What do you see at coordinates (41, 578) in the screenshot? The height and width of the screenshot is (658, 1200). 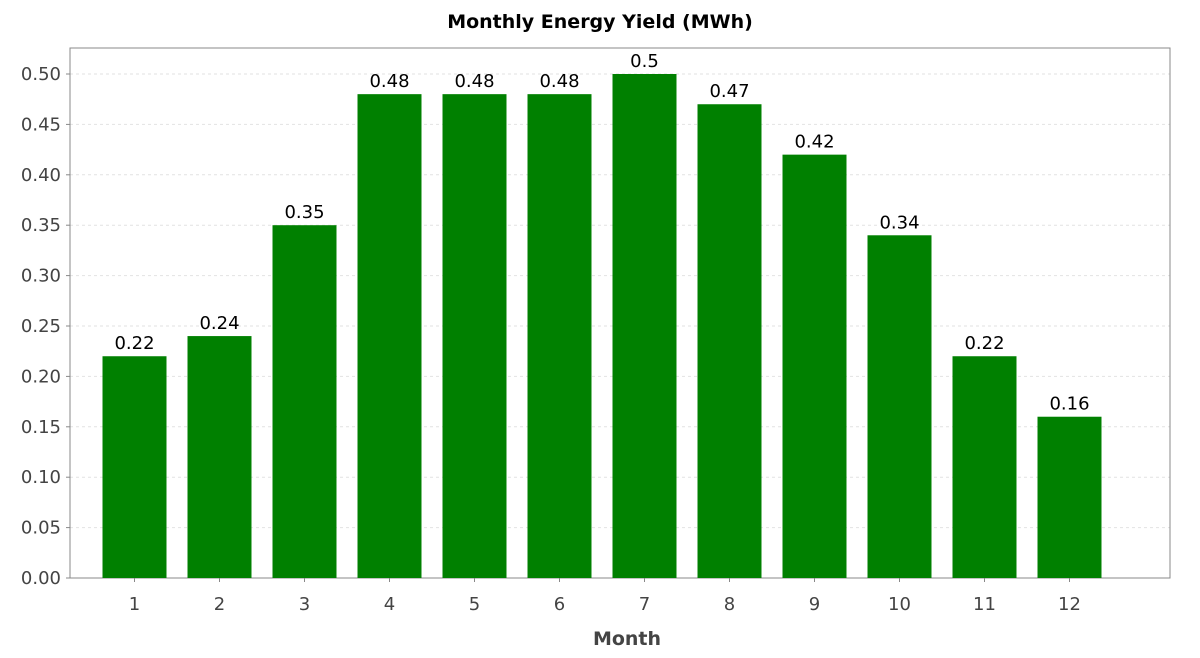 I see `y-tick-label: 0.00` at bounding box center [41, 578].